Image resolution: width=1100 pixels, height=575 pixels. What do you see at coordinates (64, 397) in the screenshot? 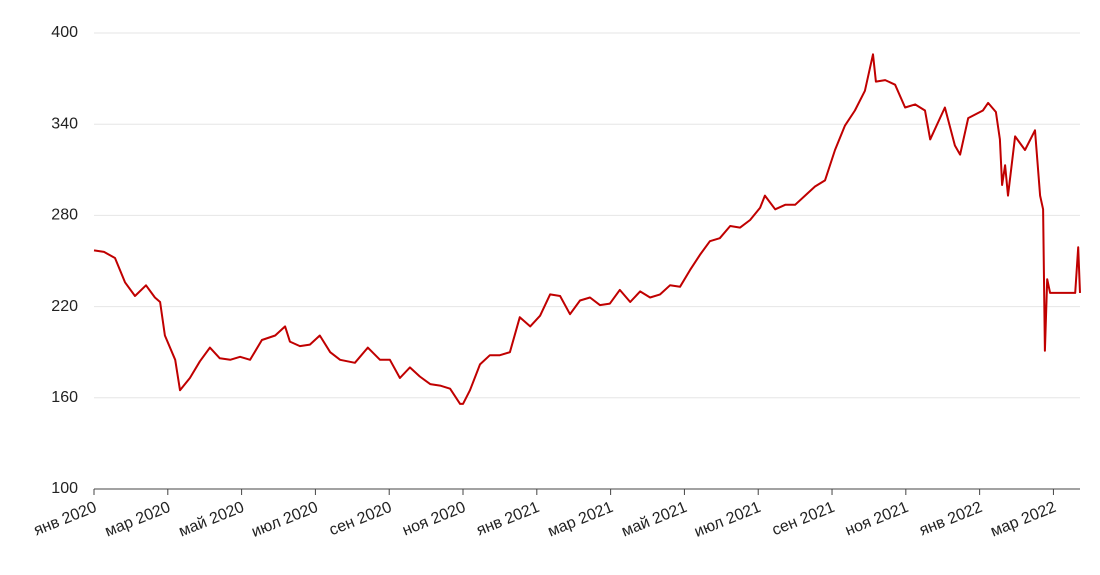
I see `y-tick-label: 160` at bounding box center [64, 397].